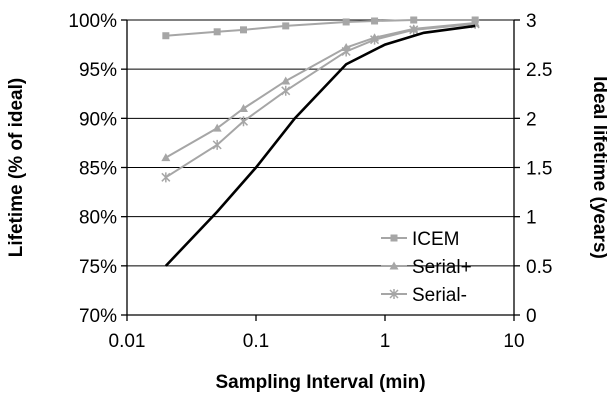 Image resolution: width=607 pixels, height=397 pixels. Describe the element at coordinates (531, 218) in the screenshot. I see `y2-tick-label: 1` at that location.